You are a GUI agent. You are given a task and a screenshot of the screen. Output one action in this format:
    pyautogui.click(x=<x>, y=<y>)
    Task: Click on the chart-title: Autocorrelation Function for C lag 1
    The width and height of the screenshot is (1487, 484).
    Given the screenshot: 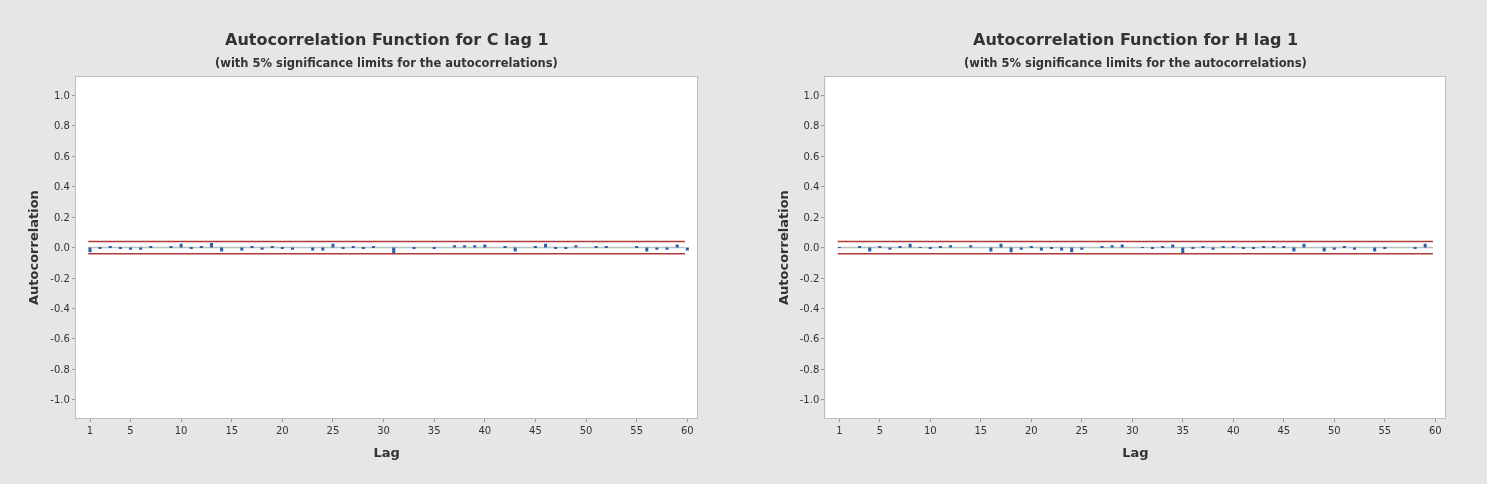 What is the action you would take?
    pyautogui.click(x=387, y=39)
    